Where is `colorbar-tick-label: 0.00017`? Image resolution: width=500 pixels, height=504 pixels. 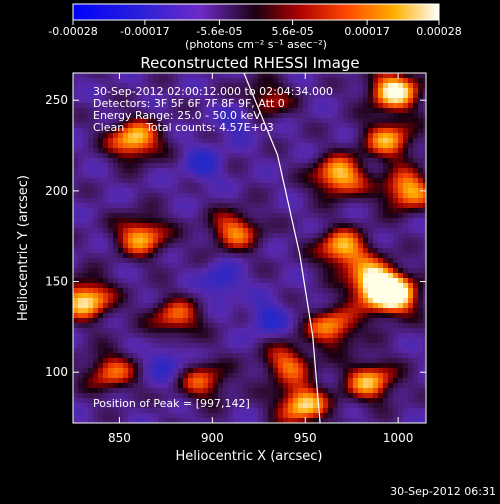
colorbar-tick-label: 0.00017 is located at coordinates (367, 31).